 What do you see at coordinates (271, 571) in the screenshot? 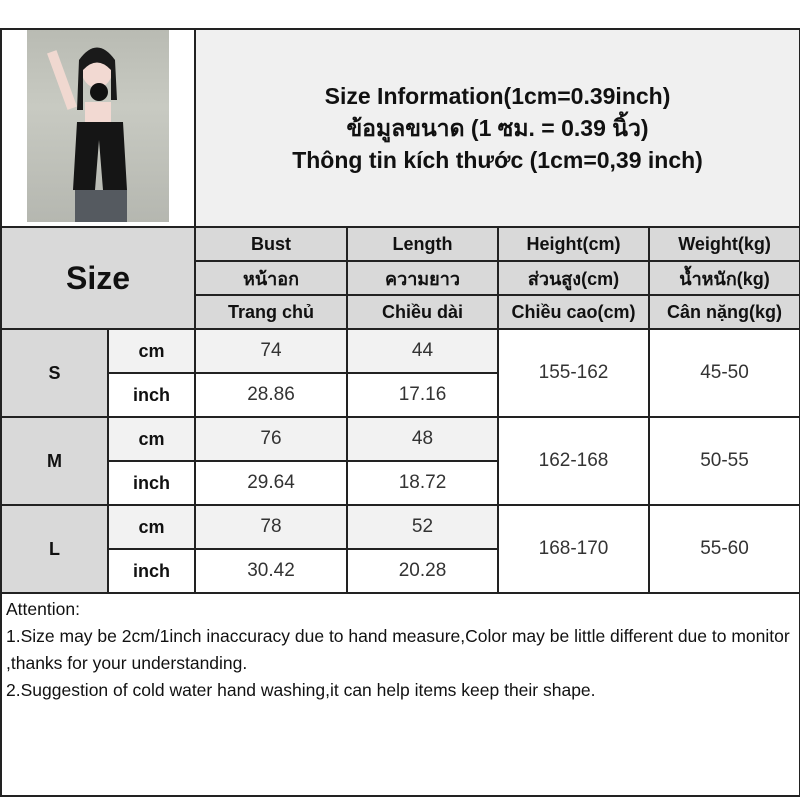
I see `bust-inch: 30.42` at bounding box center [271, 571].